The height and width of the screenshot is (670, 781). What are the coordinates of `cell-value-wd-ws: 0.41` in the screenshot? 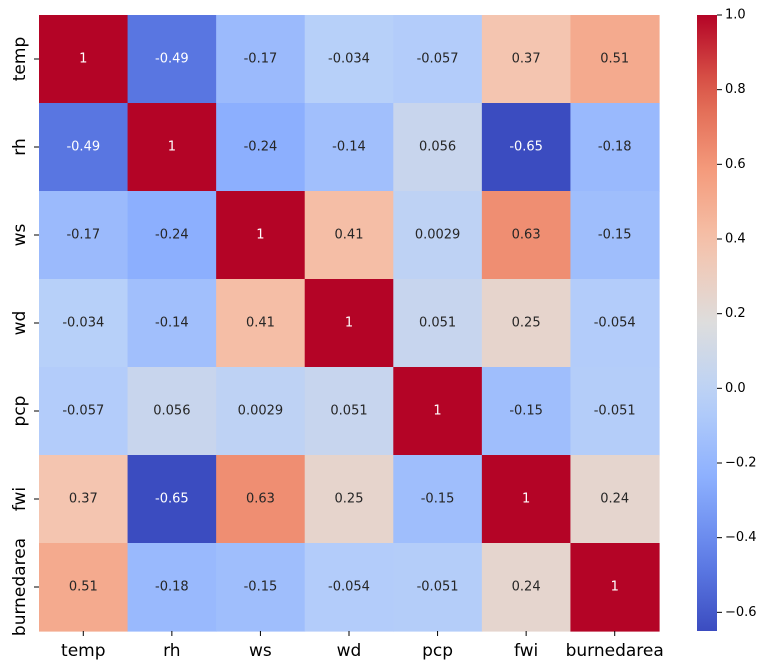 It's located at (260, 323).